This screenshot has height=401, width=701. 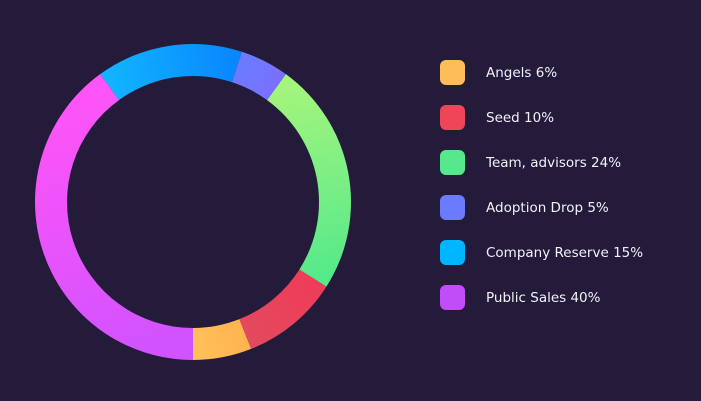 I want to click on donut-slice-angels, so click(x=222, y=339).